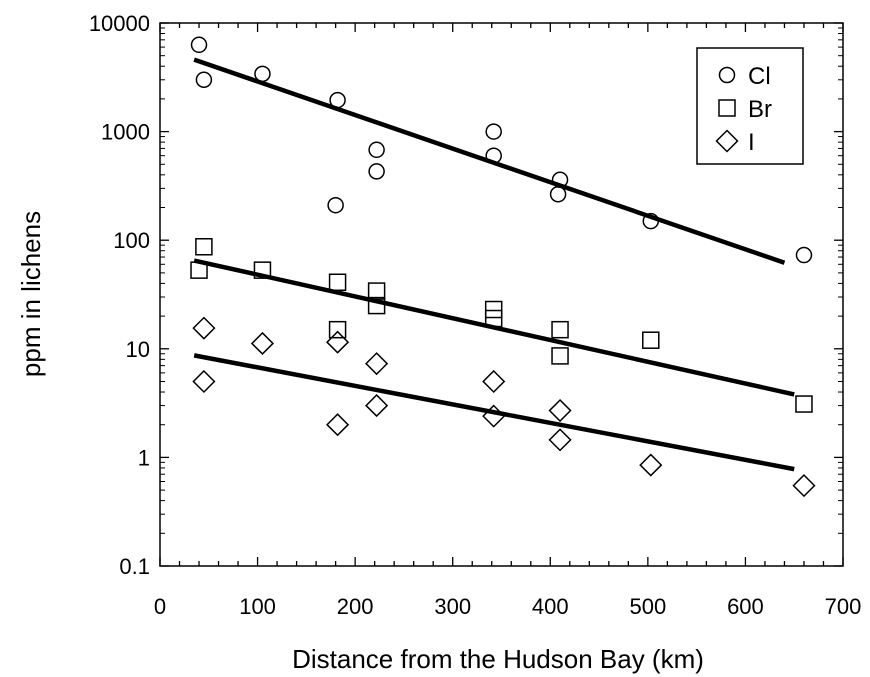 This screenshot has height=677, width=870. What do you see at coordinates (119, 23) in the screenshot?
I see `y-tick-label: 10000` at bounding box center [119, 23].